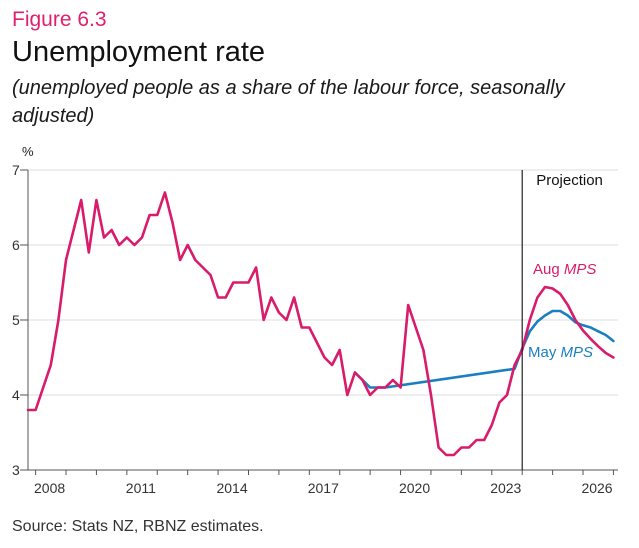 This screenshot has width=639, height=548. I want to click on x-tick-label-2017: 2017, so click(323, 488).